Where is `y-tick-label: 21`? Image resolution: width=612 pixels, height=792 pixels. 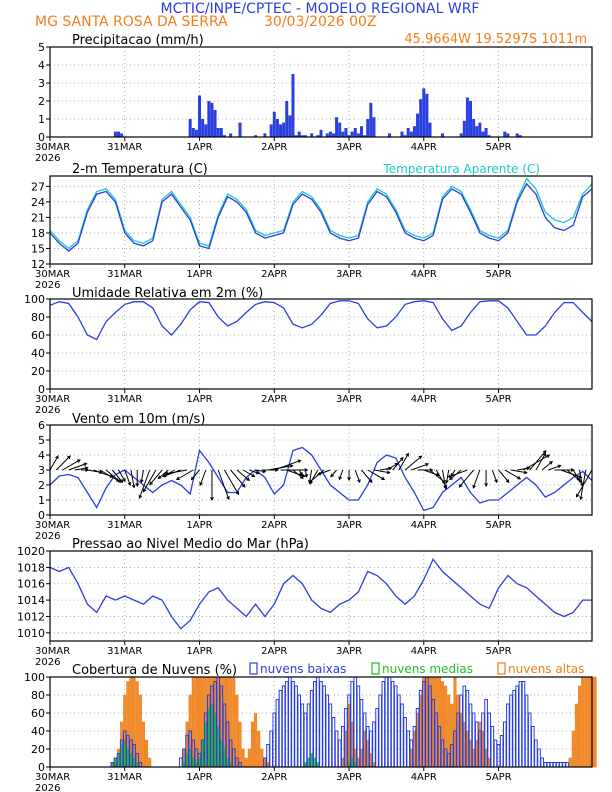 y-tick-label: 21 is located at coordinates (38, 217).